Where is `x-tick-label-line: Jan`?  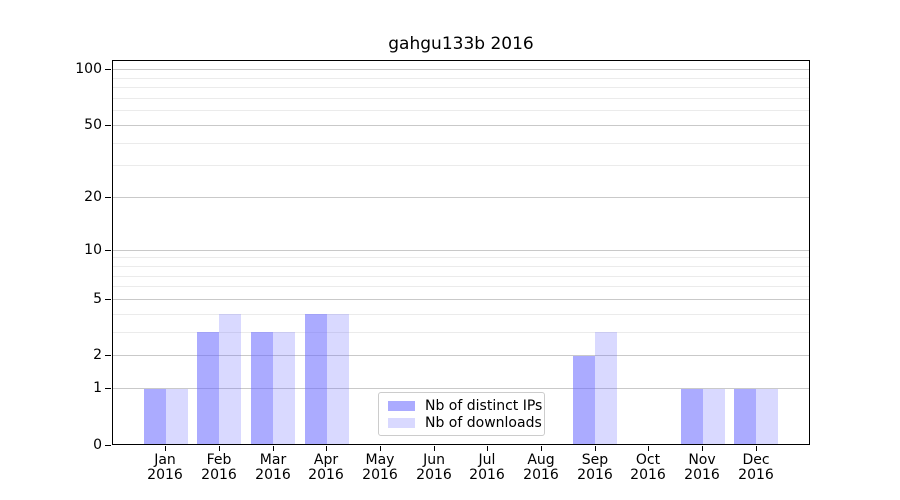 x-tick-label-line: Jan is located at coordinates (165, 460).